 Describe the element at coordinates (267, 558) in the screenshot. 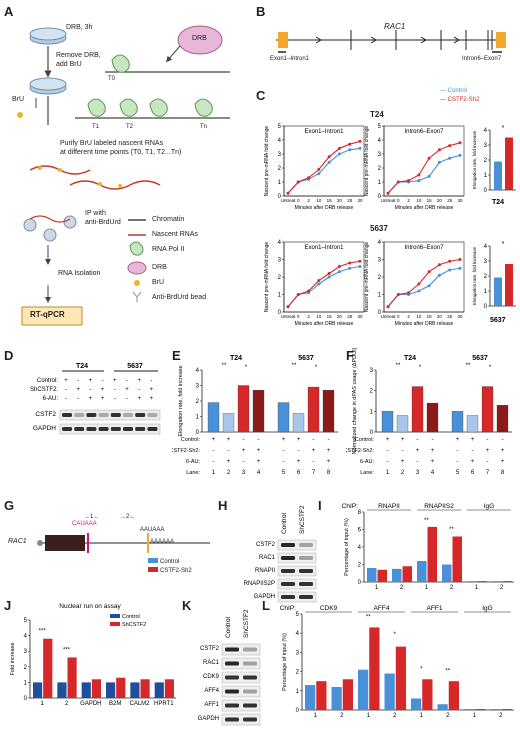

I see `blot-band-label: RAC1` at that location.